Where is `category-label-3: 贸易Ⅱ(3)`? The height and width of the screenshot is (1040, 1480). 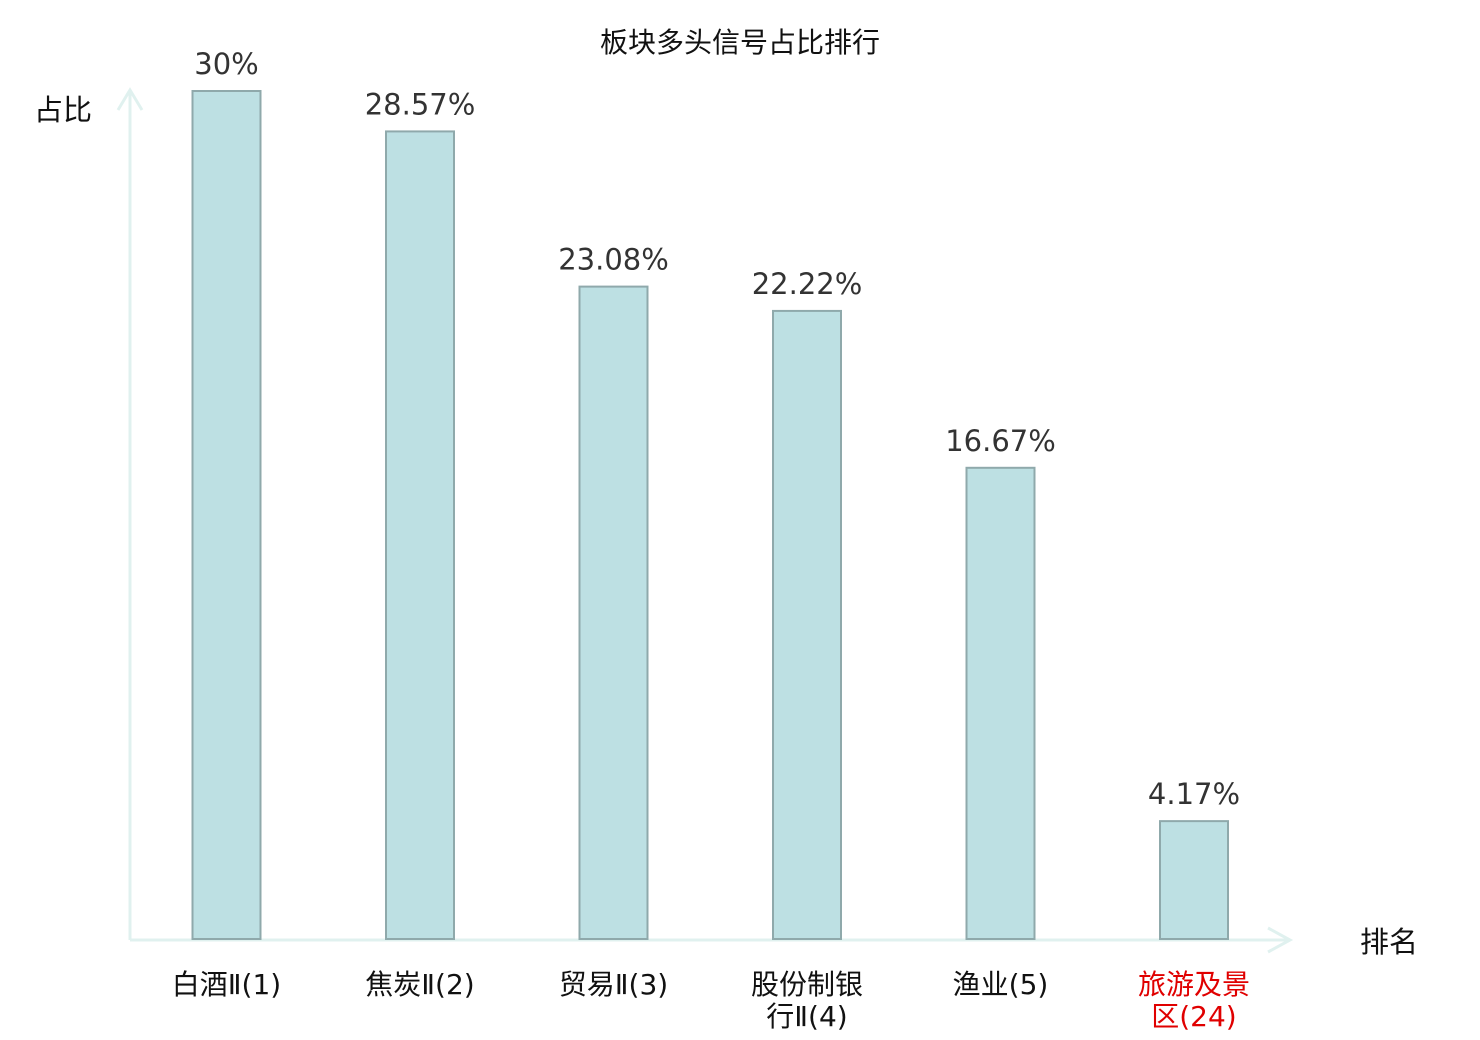
category-label-3: 贸易Ⅱ(3) is located at coordinates (613, 984).